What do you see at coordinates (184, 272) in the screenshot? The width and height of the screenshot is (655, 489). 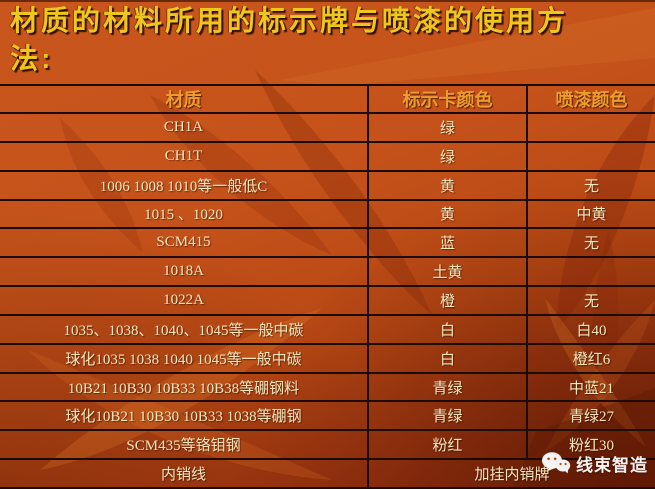 I see `material-cell: 1018A` at bounding box center [184, 272].